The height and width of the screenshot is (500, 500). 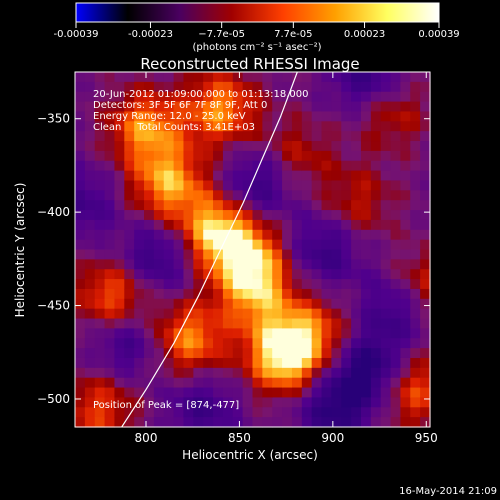 I want to click on y-tick-label: −450, so click(x=53, y=306).